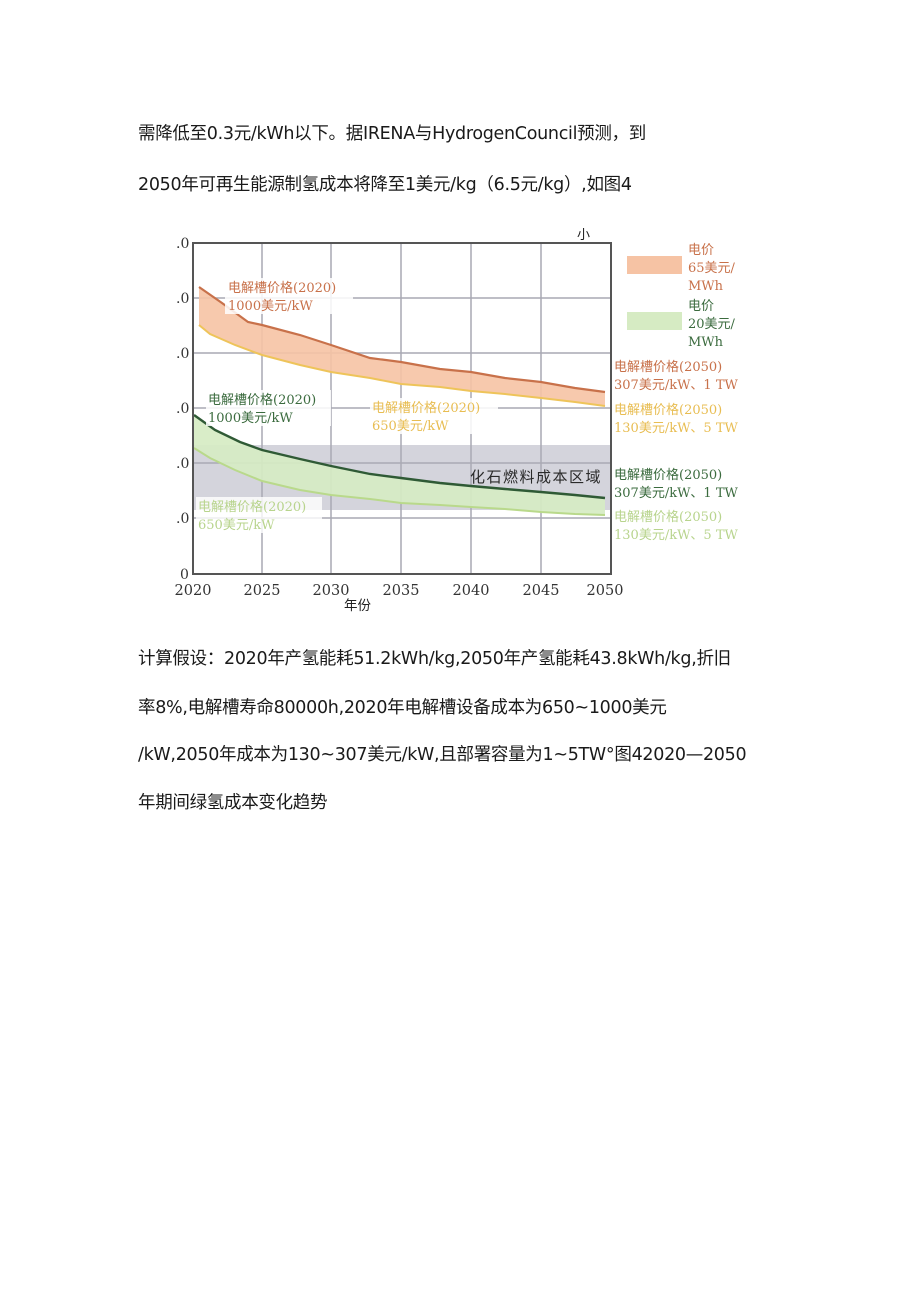  What do you see at coordinates (712, 268) in the screenshot?
I see `legend-orange-l2: 65美元/` at bounding box center [712, 268].